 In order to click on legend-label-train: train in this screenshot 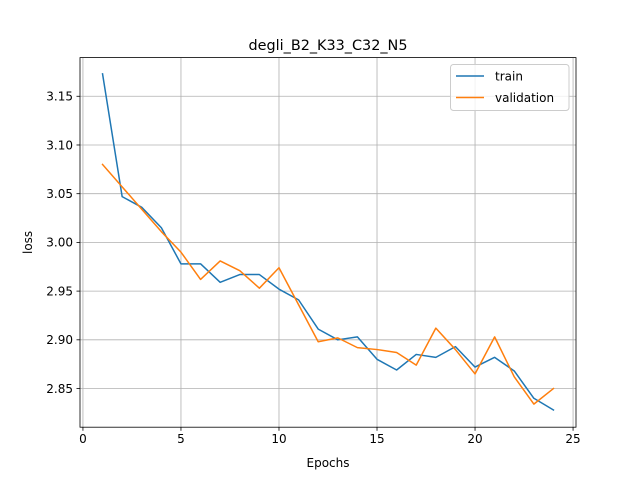, I will do `click(509, 76)`.